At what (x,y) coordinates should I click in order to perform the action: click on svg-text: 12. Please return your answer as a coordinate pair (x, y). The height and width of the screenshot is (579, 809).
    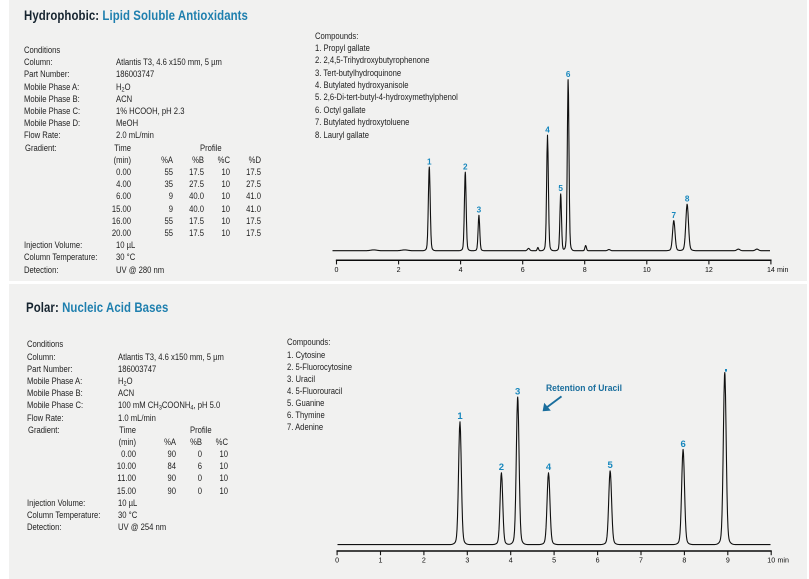
    Looking at the image, I should click on (709, 270).